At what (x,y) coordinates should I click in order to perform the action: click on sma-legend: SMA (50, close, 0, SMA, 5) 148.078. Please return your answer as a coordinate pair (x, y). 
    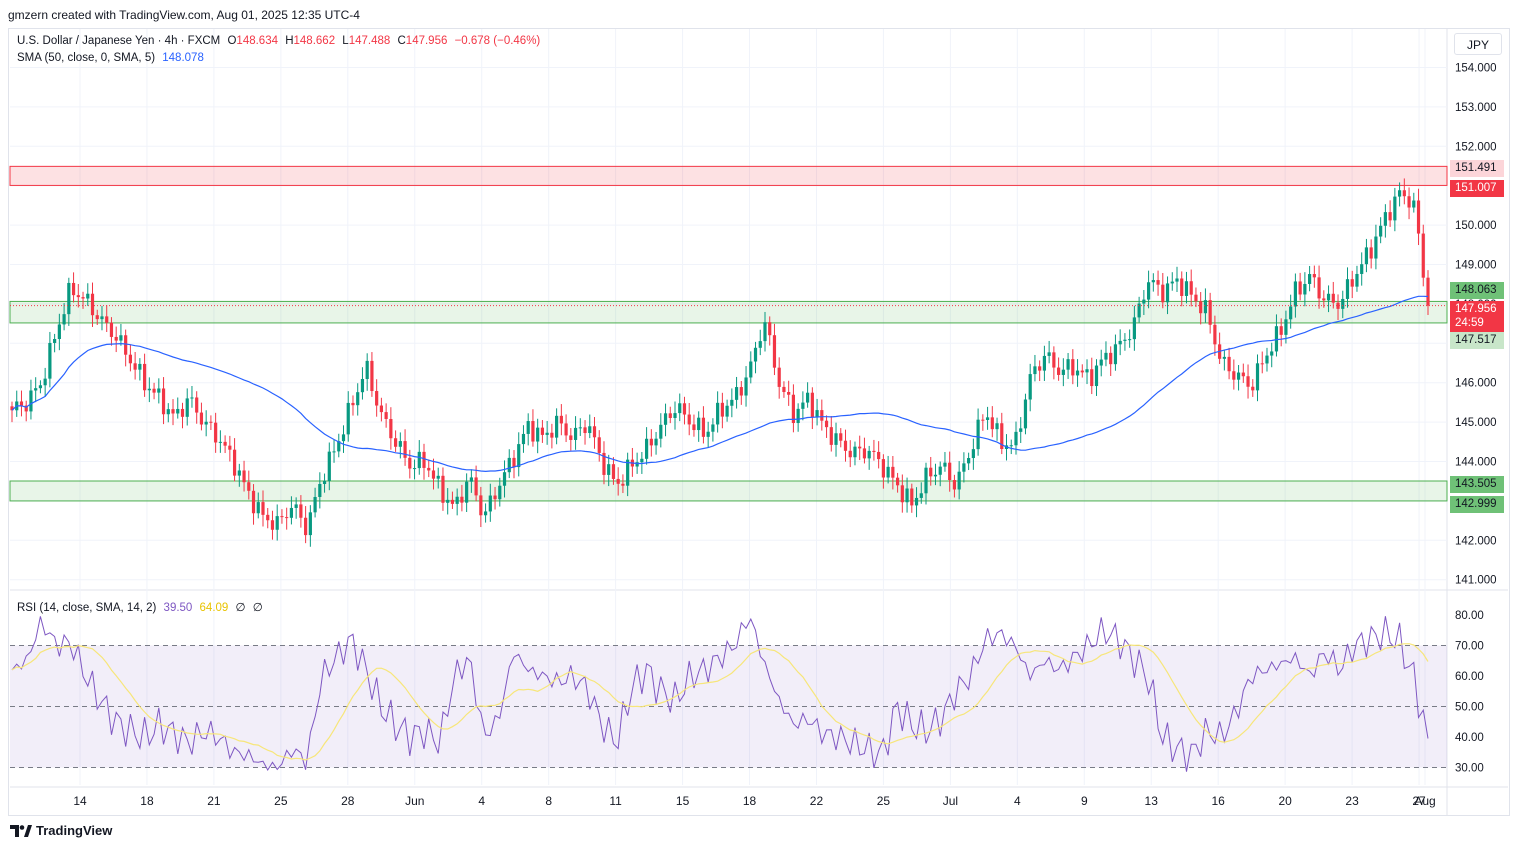
    Looking at the image, I should click on (112, 58).